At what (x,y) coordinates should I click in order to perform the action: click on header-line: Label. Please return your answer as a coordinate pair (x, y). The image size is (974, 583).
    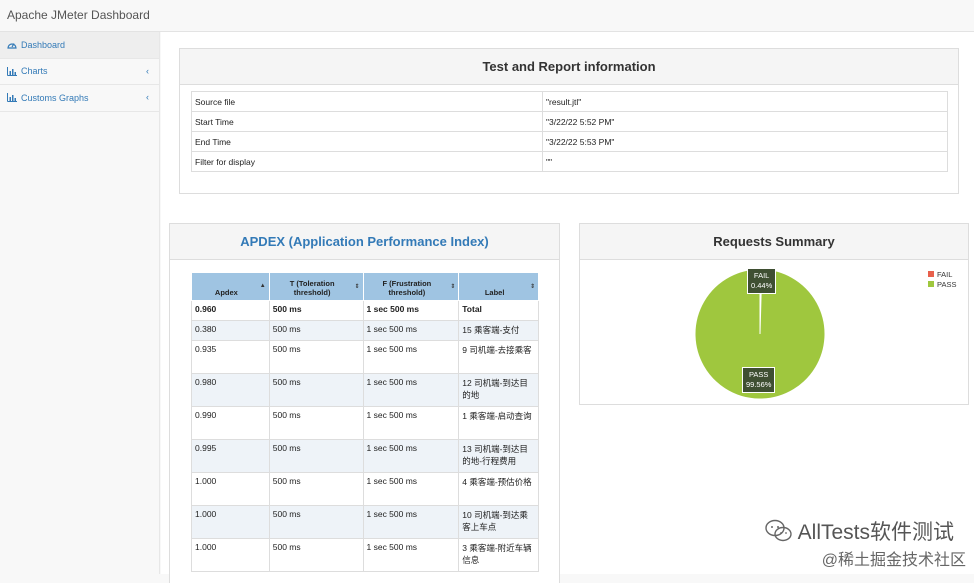
    Looking at the image, I should click on (495, 292).